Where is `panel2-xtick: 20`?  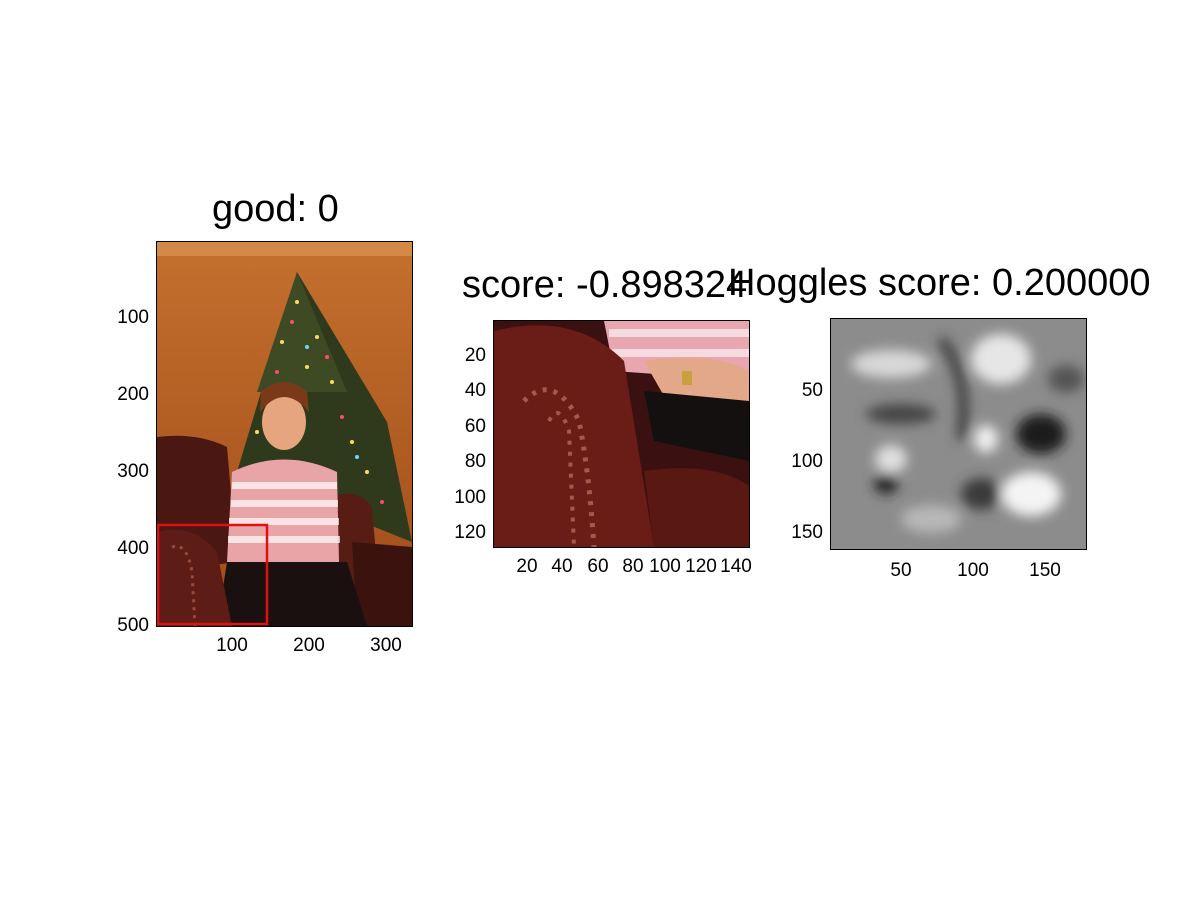
panel2-xtick: 20 is located at coordinates (527, 566).